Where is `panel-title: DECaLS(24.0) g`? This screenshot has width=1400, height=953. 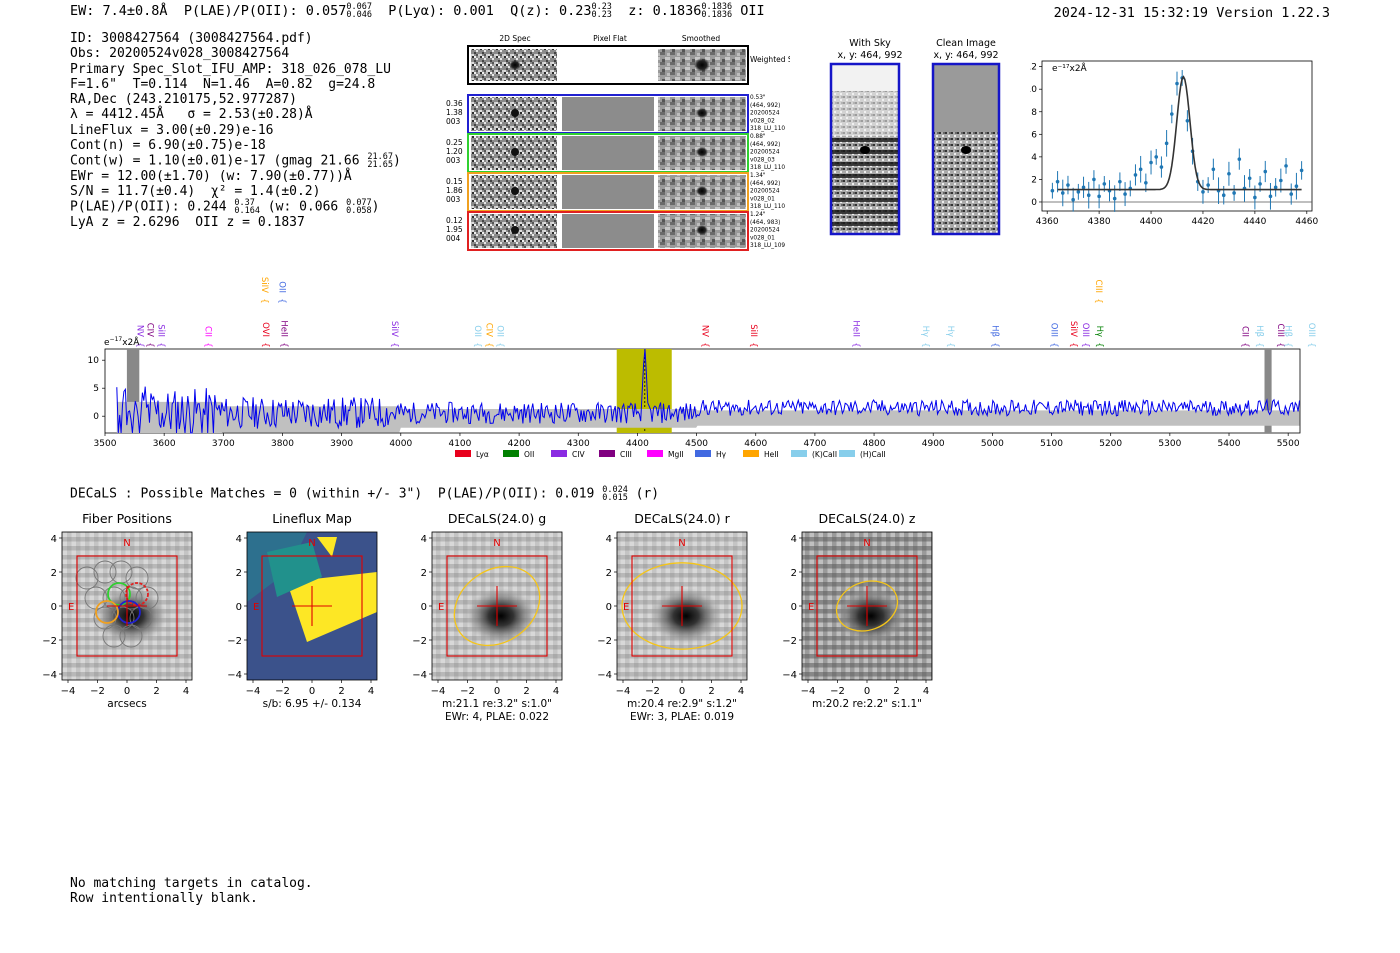 panel-title: DECaLS(24.0) g is located at coordinates (497, 518).